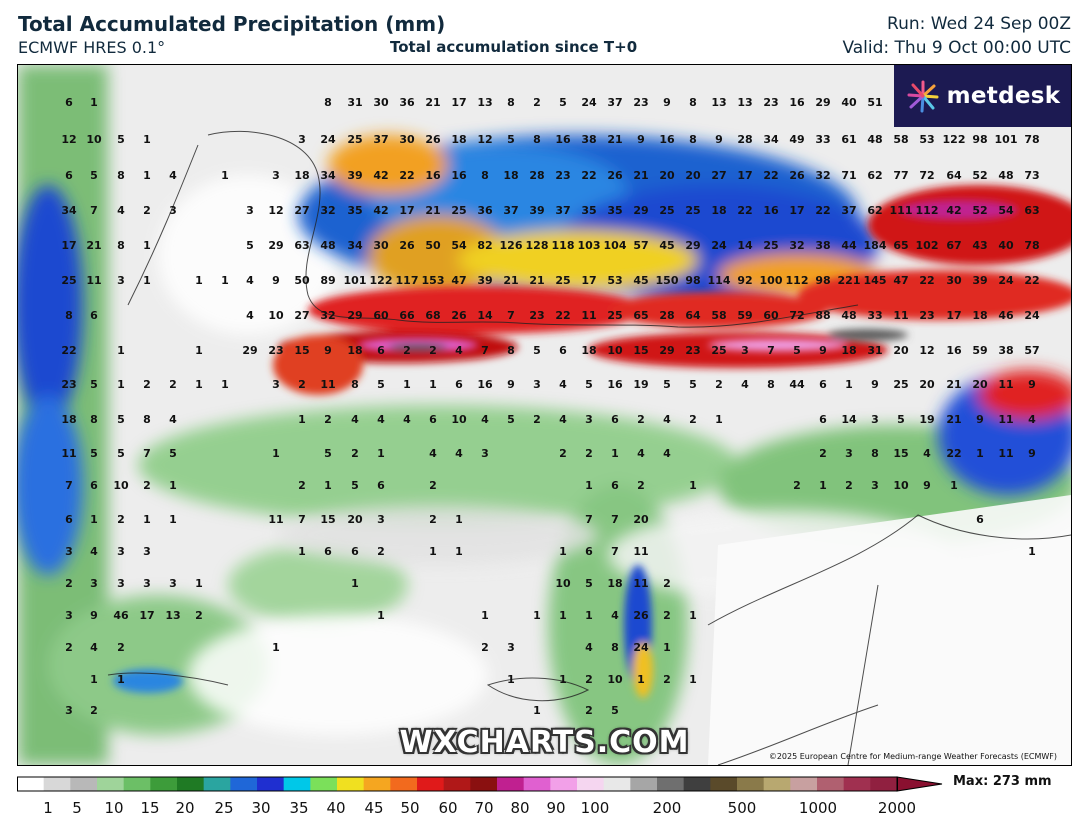 This screenshot has width=1088, height=835. I want to click on precip-value-label: 17, so click(146, 615).